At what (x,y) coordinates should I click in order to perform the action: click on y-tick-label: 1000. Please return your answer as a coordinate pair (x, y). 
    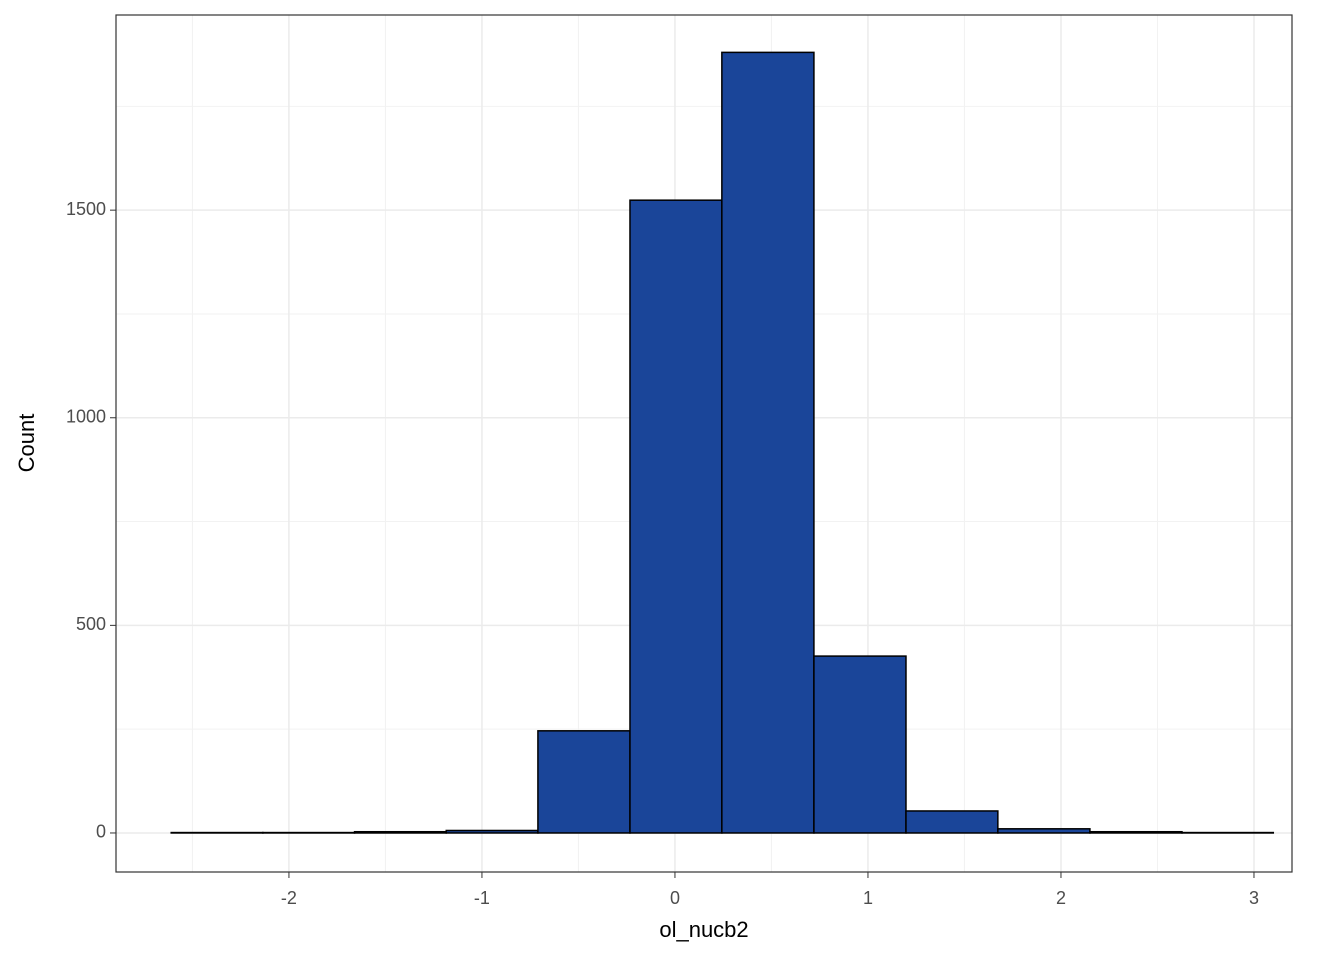
    Looking at the image, I should click on (86, 417).